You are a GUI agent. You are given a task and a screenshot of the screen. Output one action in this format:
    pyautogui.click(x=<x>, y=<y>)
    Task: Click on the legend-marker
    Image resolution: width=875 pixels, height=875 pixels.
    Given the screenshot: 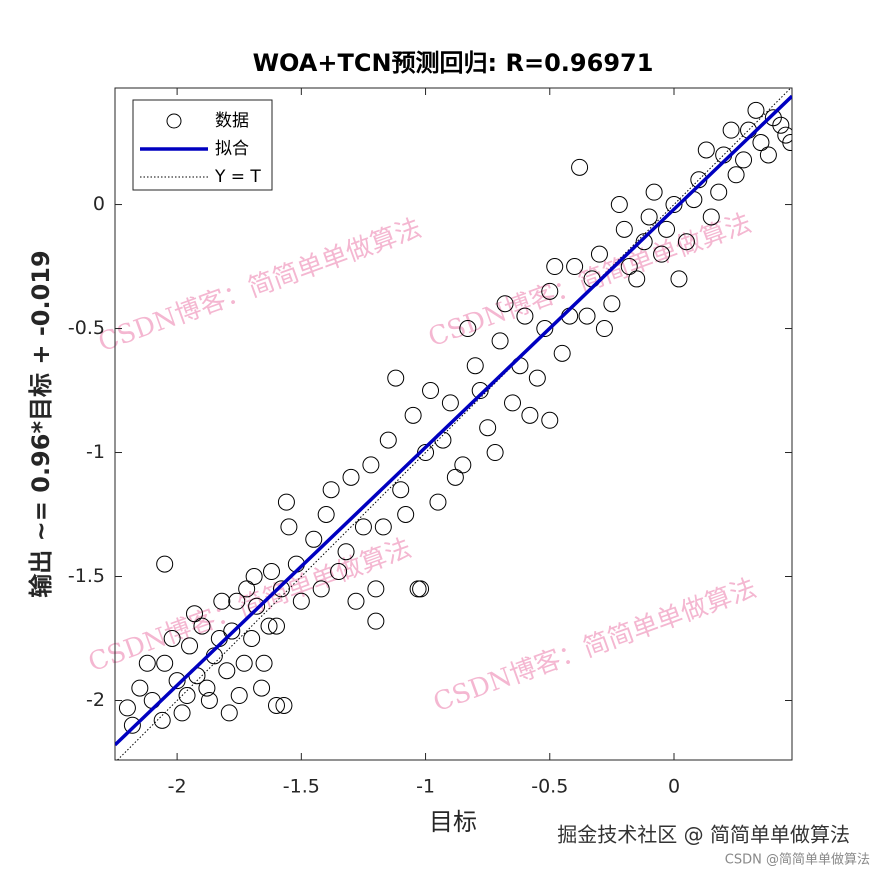 What is the action you would take?
    pyautogui.click(x=174, y=121)
    